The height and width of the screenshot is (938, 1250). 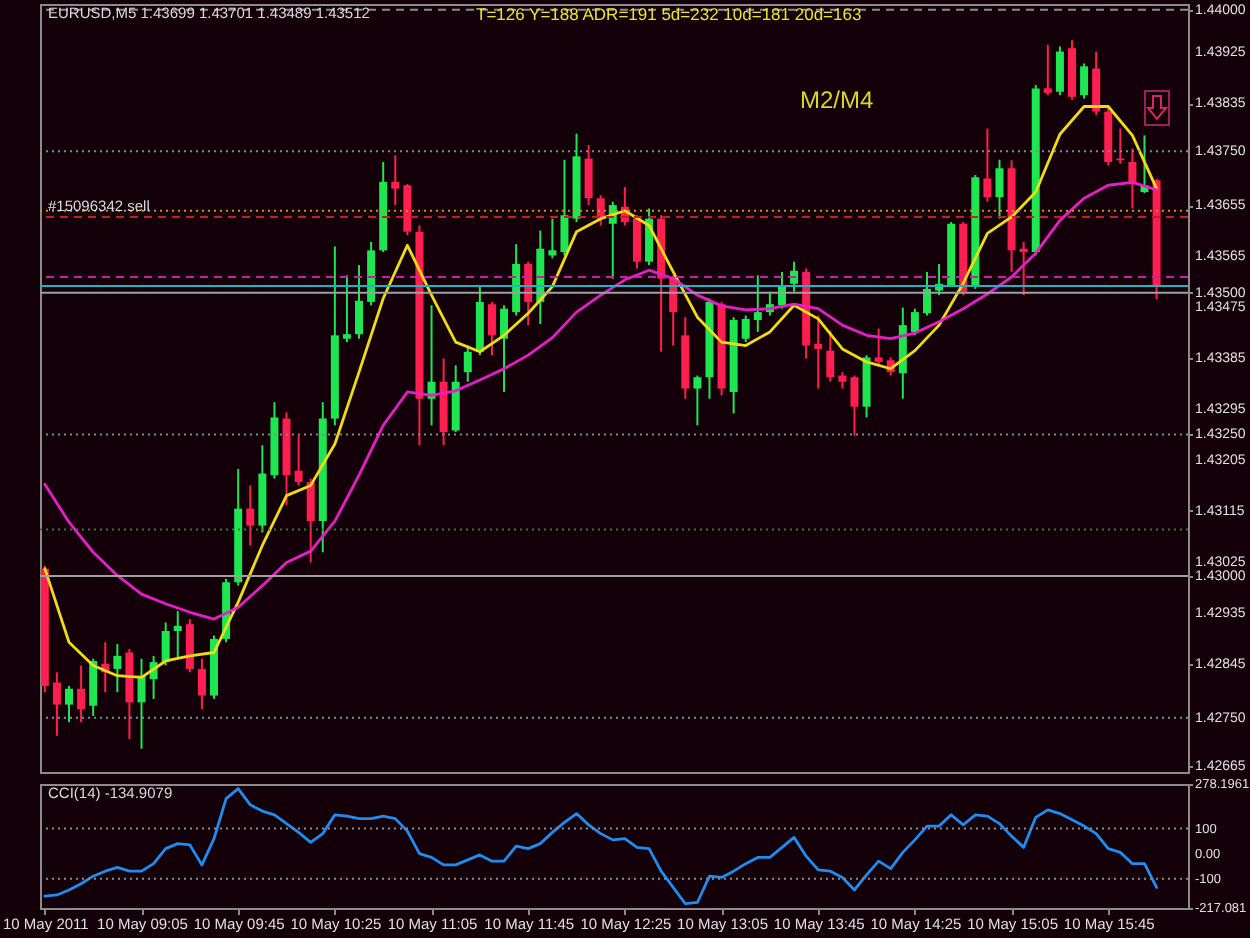 What do you see at coordinates (837, 100) in the screenshot?
I see `annotation: M2/M4` at bounding box center [837, 100].